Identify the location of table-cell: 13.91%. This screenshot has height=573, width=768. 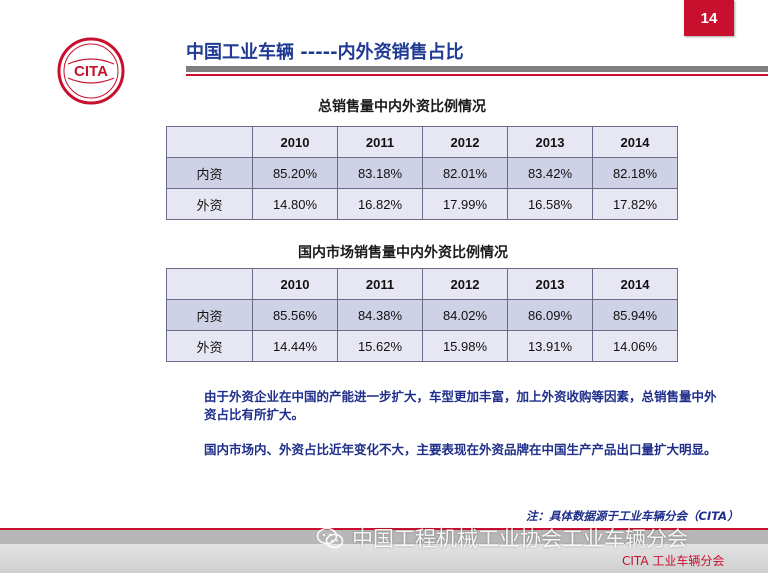
(550, 346).